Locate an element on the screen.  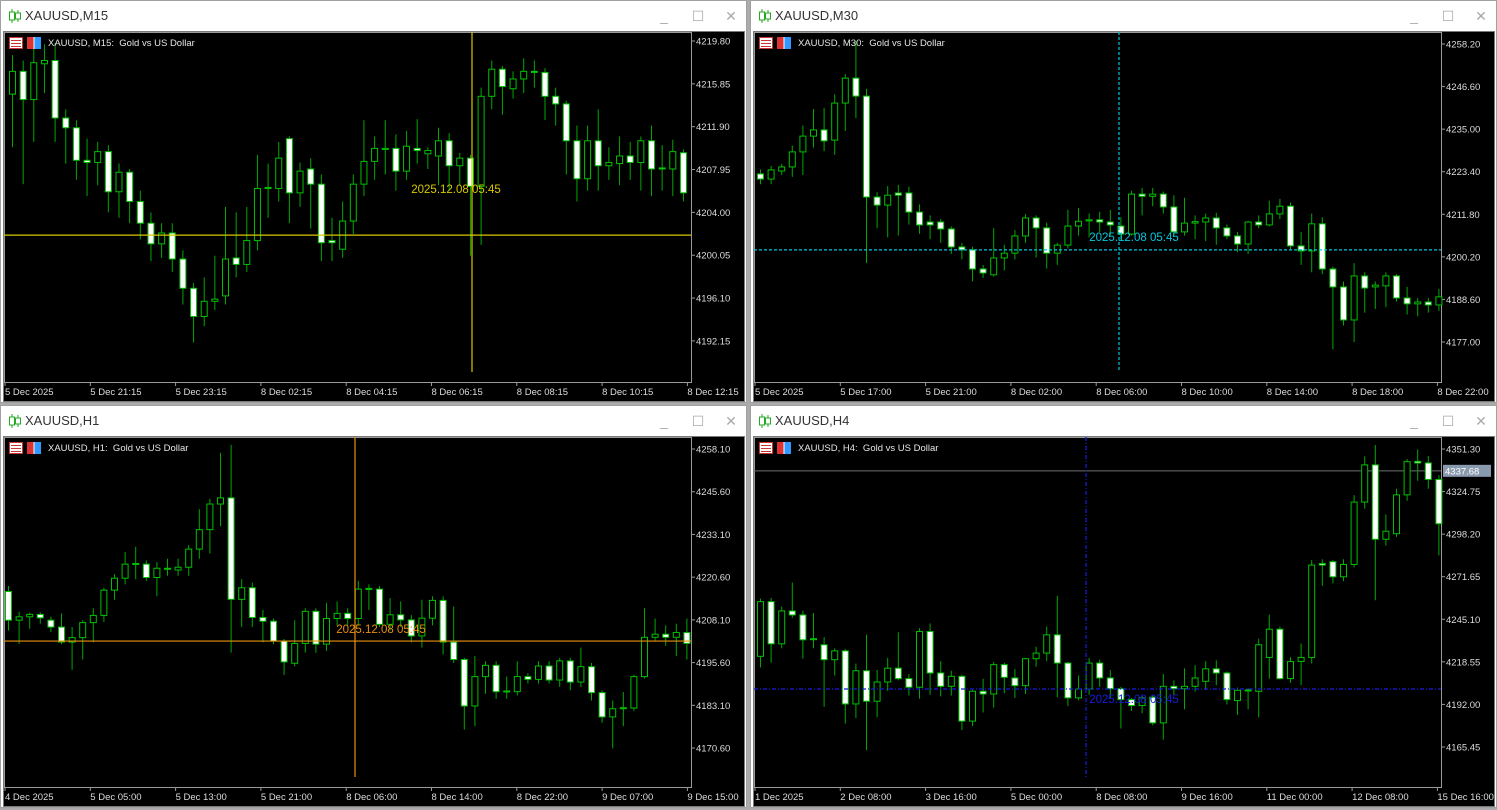
time-tick-label: 8 Dec 14:00 is located at coordinates (457, 797).